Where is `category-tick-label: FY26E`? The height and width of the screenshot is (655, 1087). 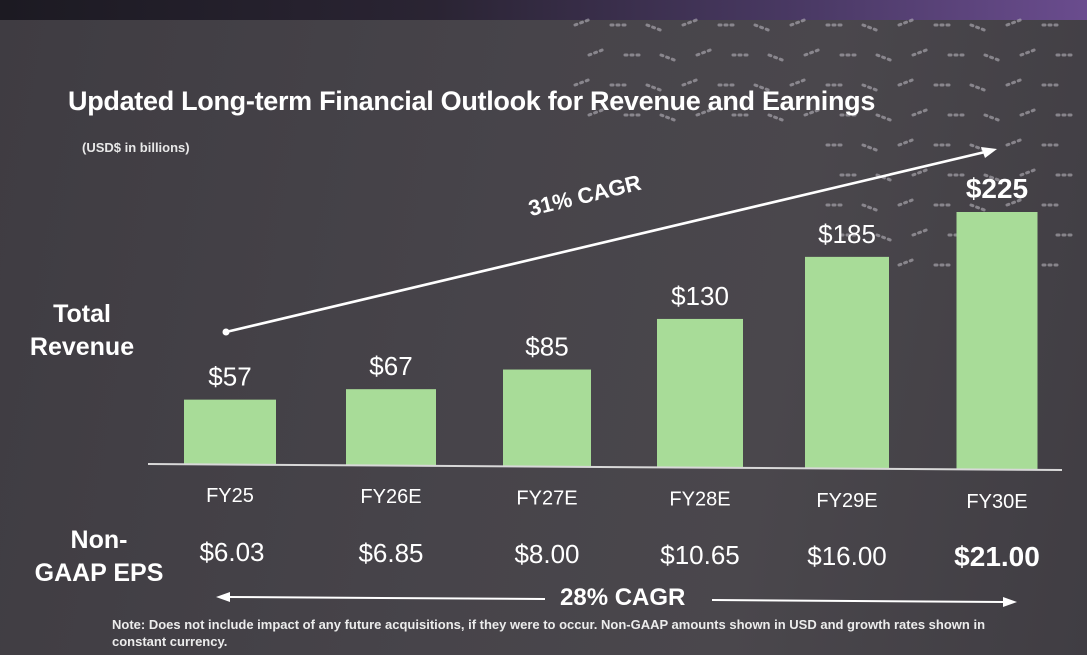 category-tick-label: FY26E is located at coordinates (390, 497).